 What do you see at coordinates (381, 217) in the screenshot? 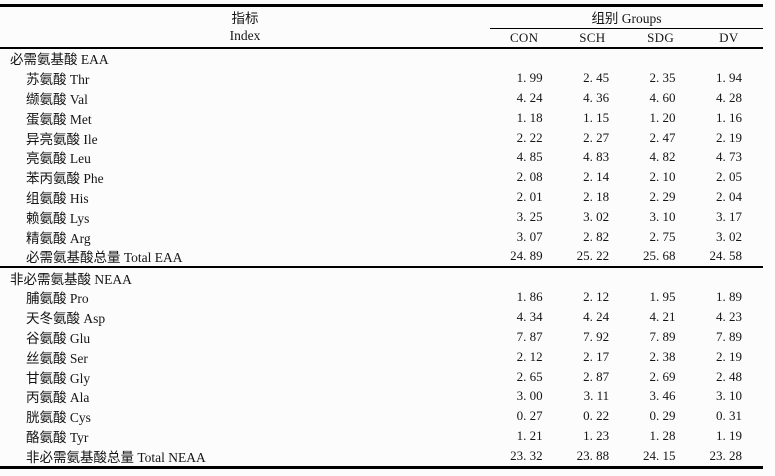
I see `table-row: 赖氨酸 Lys 3. 25 3. 02 3. 10 3. 17` at bounding box center [381, 217].